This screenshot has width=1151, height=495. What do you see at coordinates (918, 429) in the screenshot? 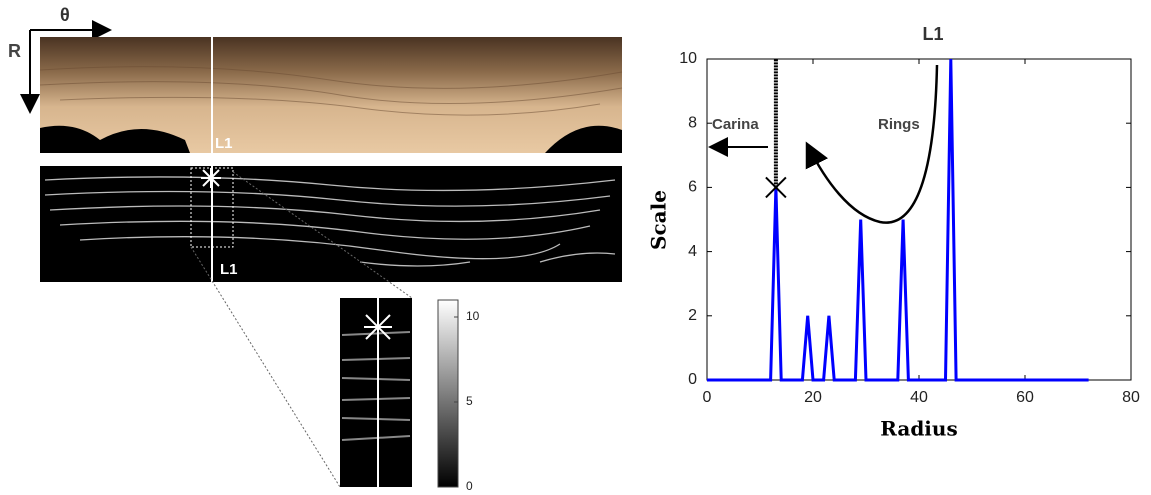
I see `x-axis-label: Radius` at bounding box center [918, 429].